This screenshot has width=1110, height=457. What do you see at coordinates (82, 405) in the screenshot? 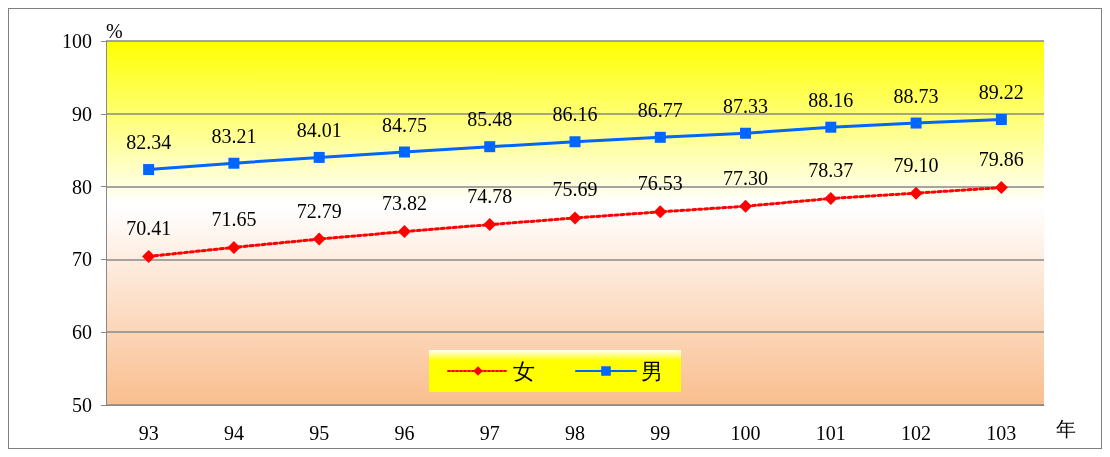
I see `y-tick-label: 50` at bounding box center [82, 405].